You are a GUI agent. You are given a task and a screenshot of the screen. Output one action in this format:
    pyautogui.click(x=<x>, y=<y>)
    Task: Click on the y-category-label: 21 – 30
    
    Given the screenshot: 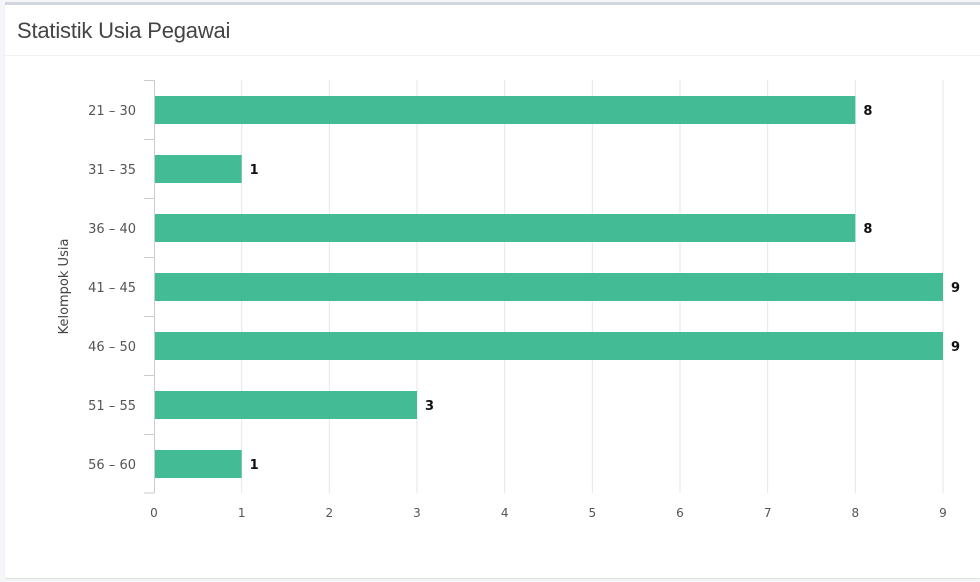 What is the action you would take?
    pyautogui.click(x=112, y=111)
    